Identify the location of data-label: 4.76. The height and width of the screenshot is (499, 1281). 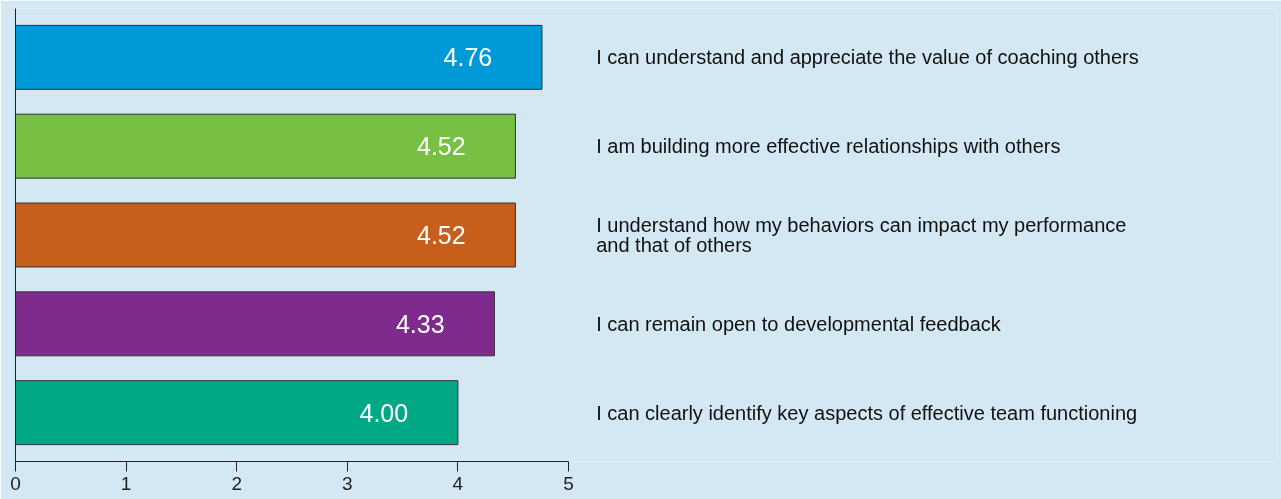
(468, 57).